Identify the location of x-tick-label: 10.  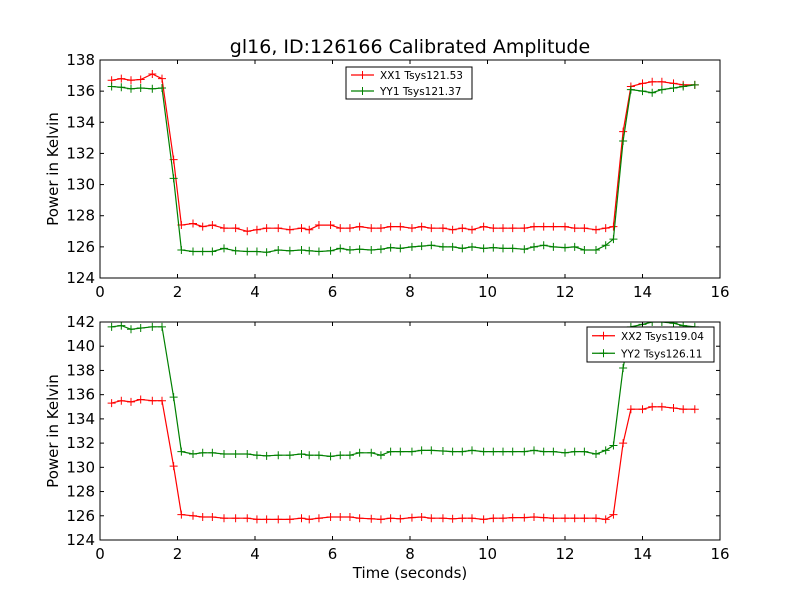
(487, 554).